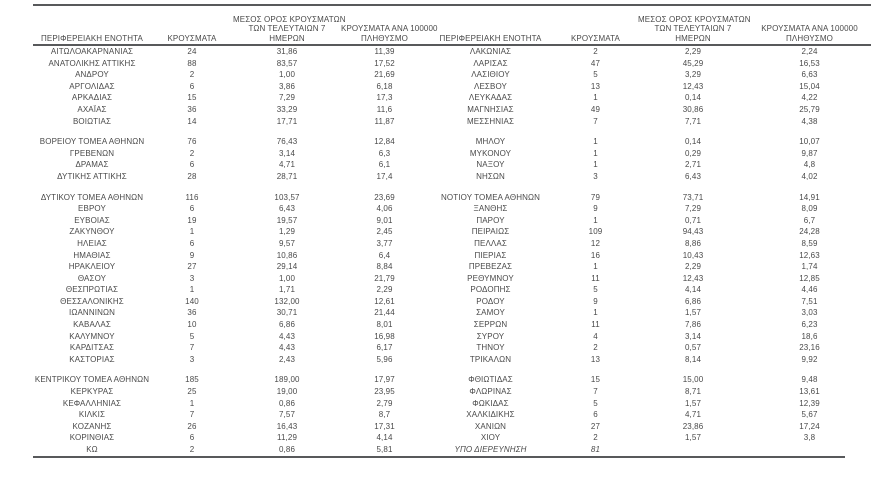 The image size is (880, 479). What do you see at coordinates (490, 153) in the screenshot?
I see `region-cell: ΜΥΚΟΝΟΥ` at bounding box center [490, 153].